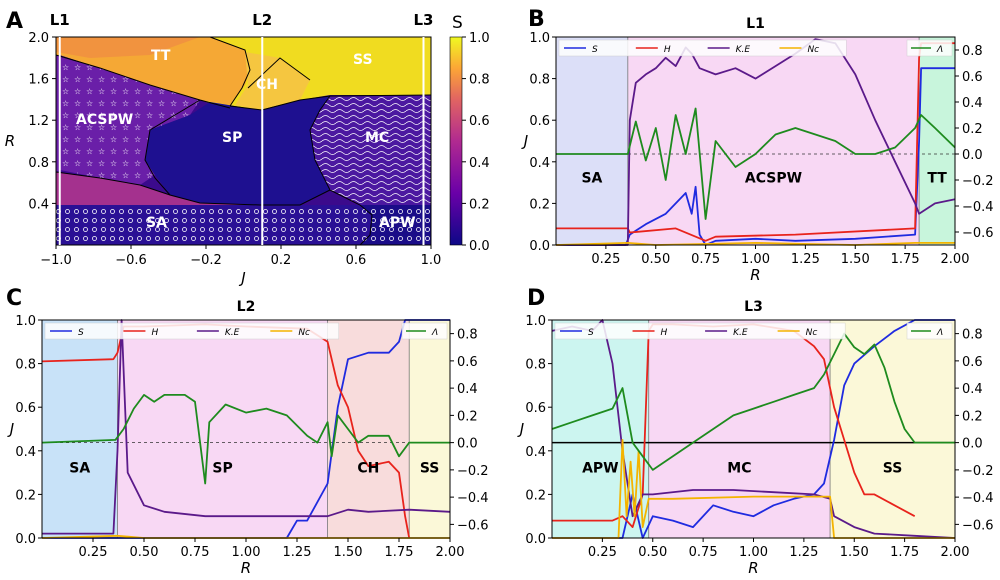 This screenshot has height=580, width=1000. Describe the element at coordinates (246, 331) in the screenshot. I see `legend: S H K.E Nc Λ` at that location.